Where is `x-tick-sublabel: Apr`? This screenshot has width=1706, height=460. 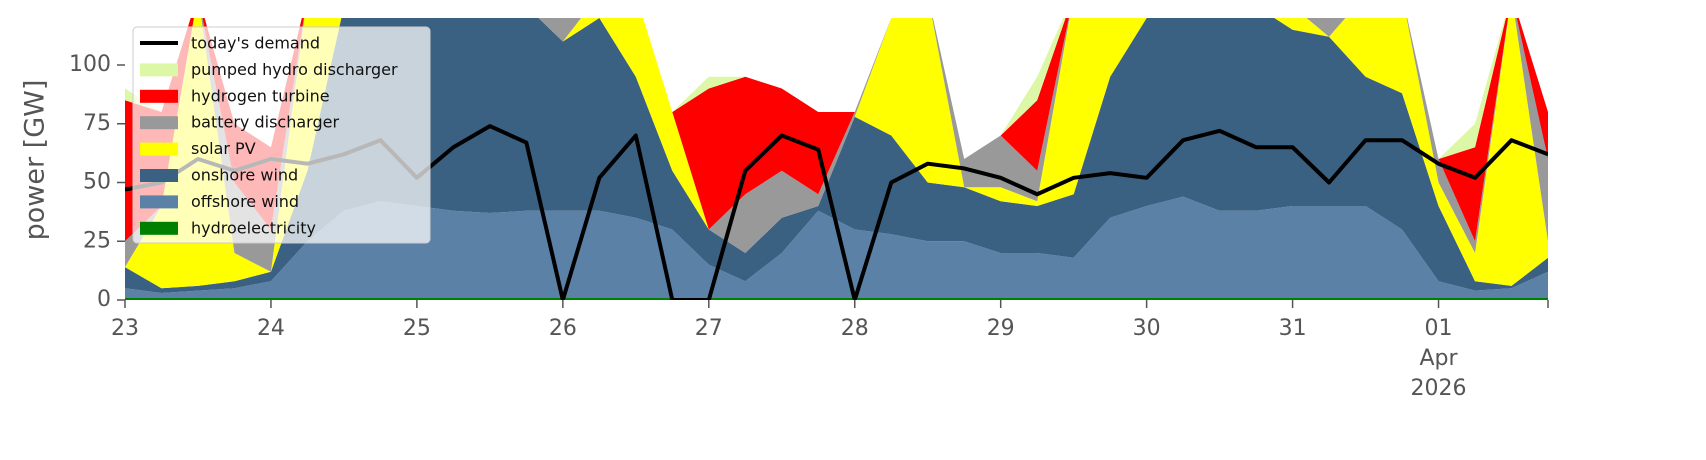
x-tick-sublabel: Apr is located at coordinates (1439, 358).